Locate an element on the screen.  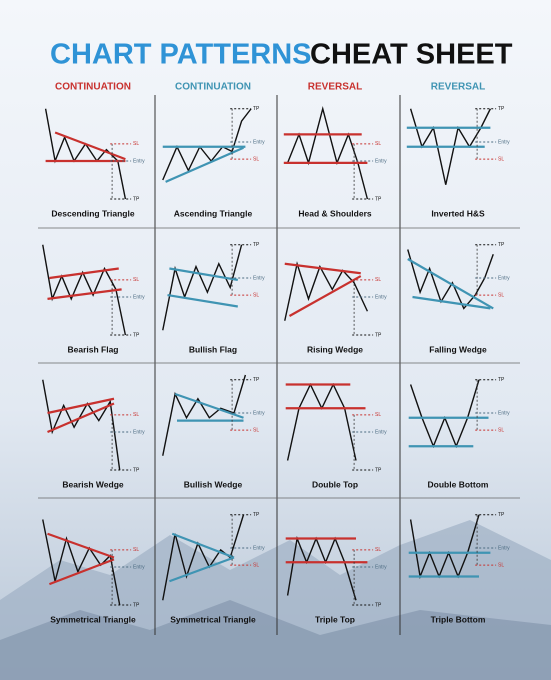
pattern-name: Bullish Flag is located at coordinates (213, 349).